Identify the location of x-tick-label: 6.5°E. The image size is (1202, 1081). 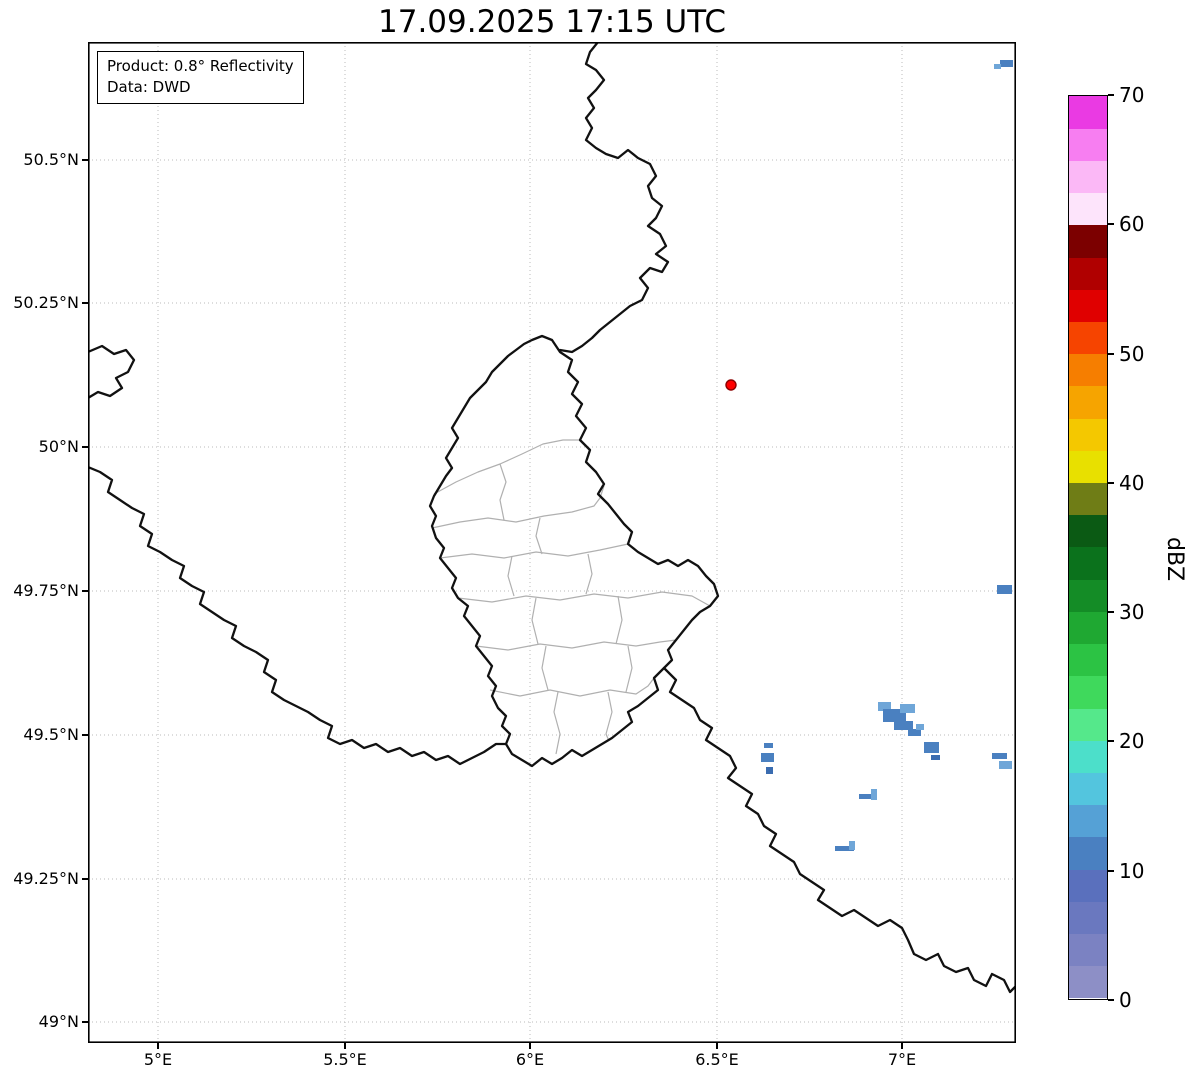
(717, 1059).